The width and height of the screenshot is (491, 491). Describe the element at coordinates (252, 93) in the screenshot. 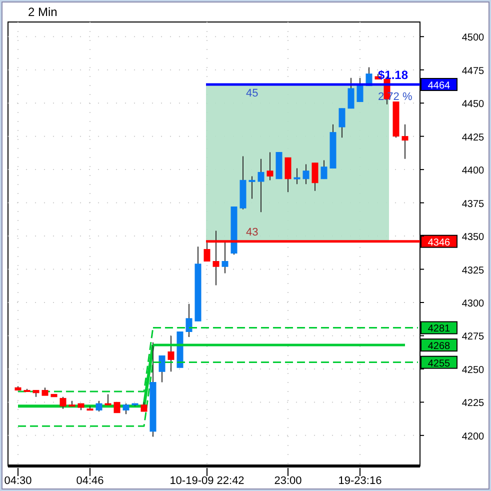

I see `annotation: 45` at that location.